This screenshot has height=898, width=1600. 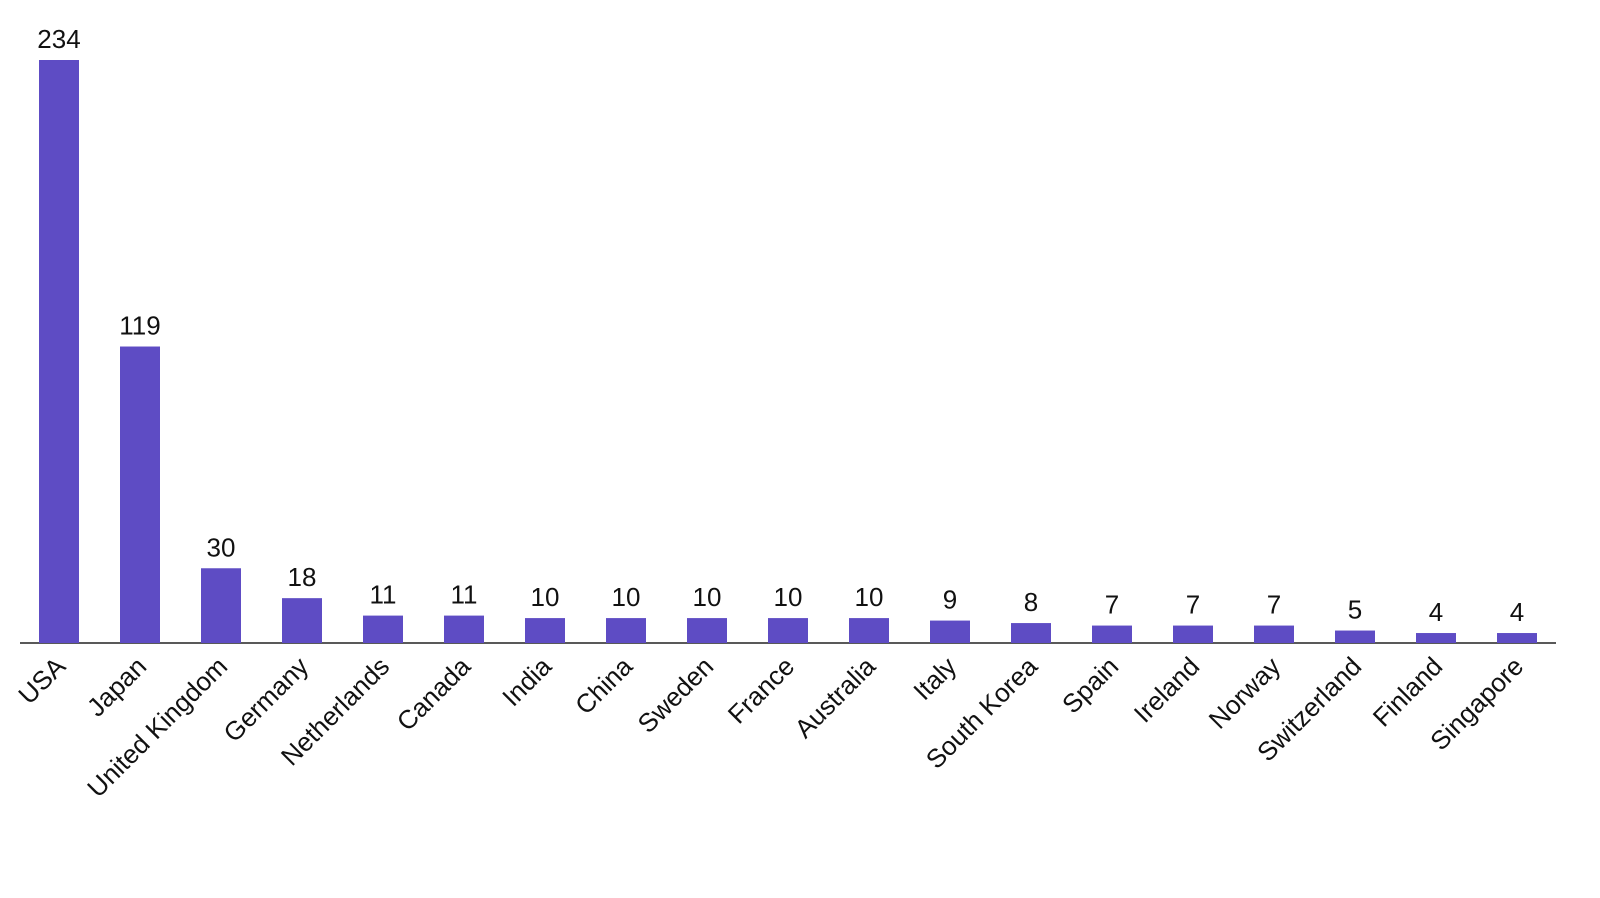 I want to click on x-tick-label: Spain, so click(x=1090, y=685).